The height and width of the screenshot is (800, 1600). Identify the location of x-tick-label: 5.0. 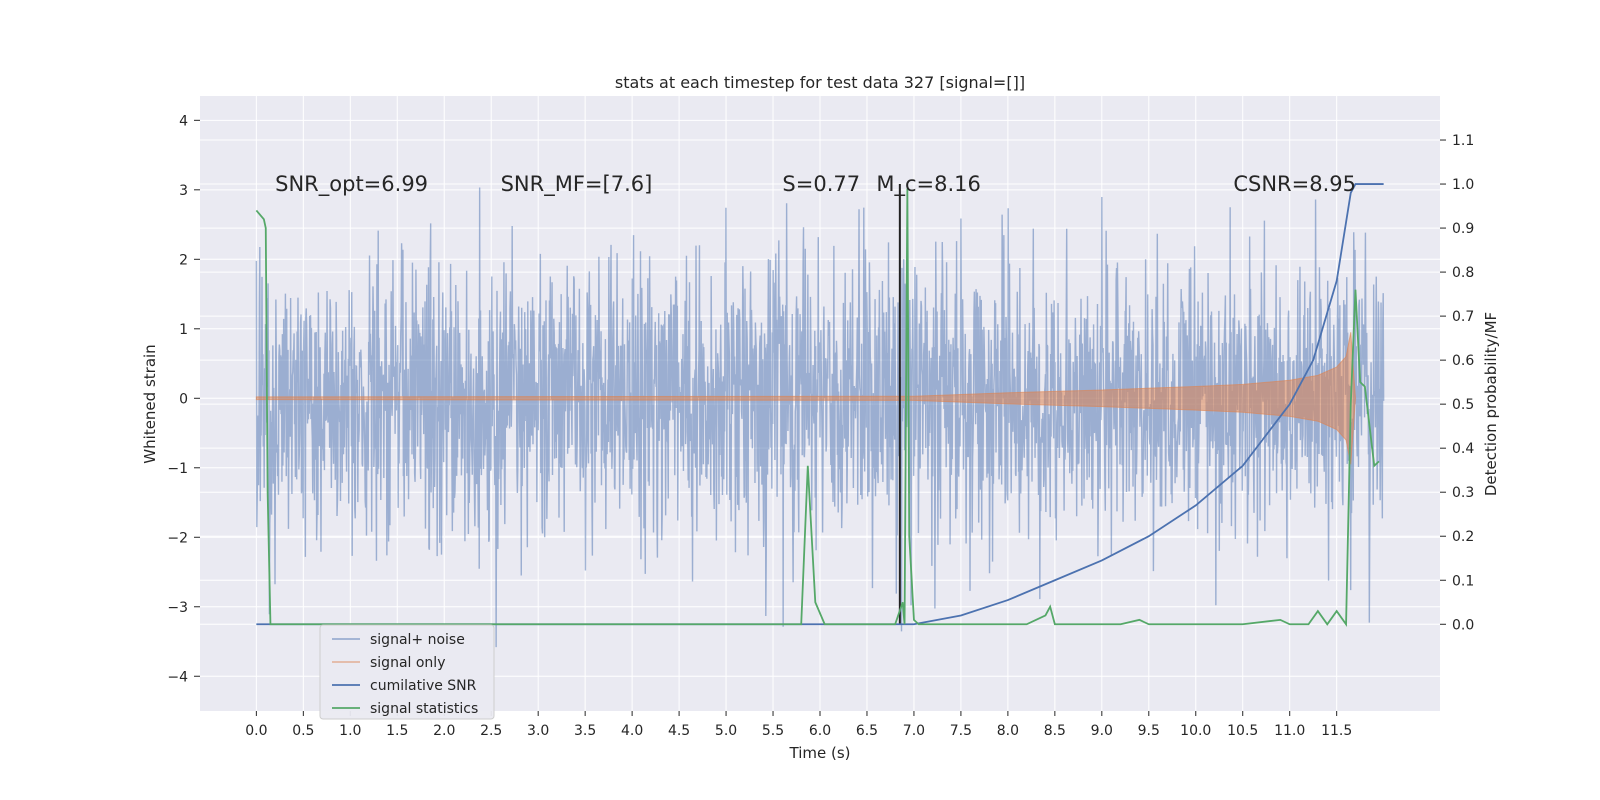
(726, 731).